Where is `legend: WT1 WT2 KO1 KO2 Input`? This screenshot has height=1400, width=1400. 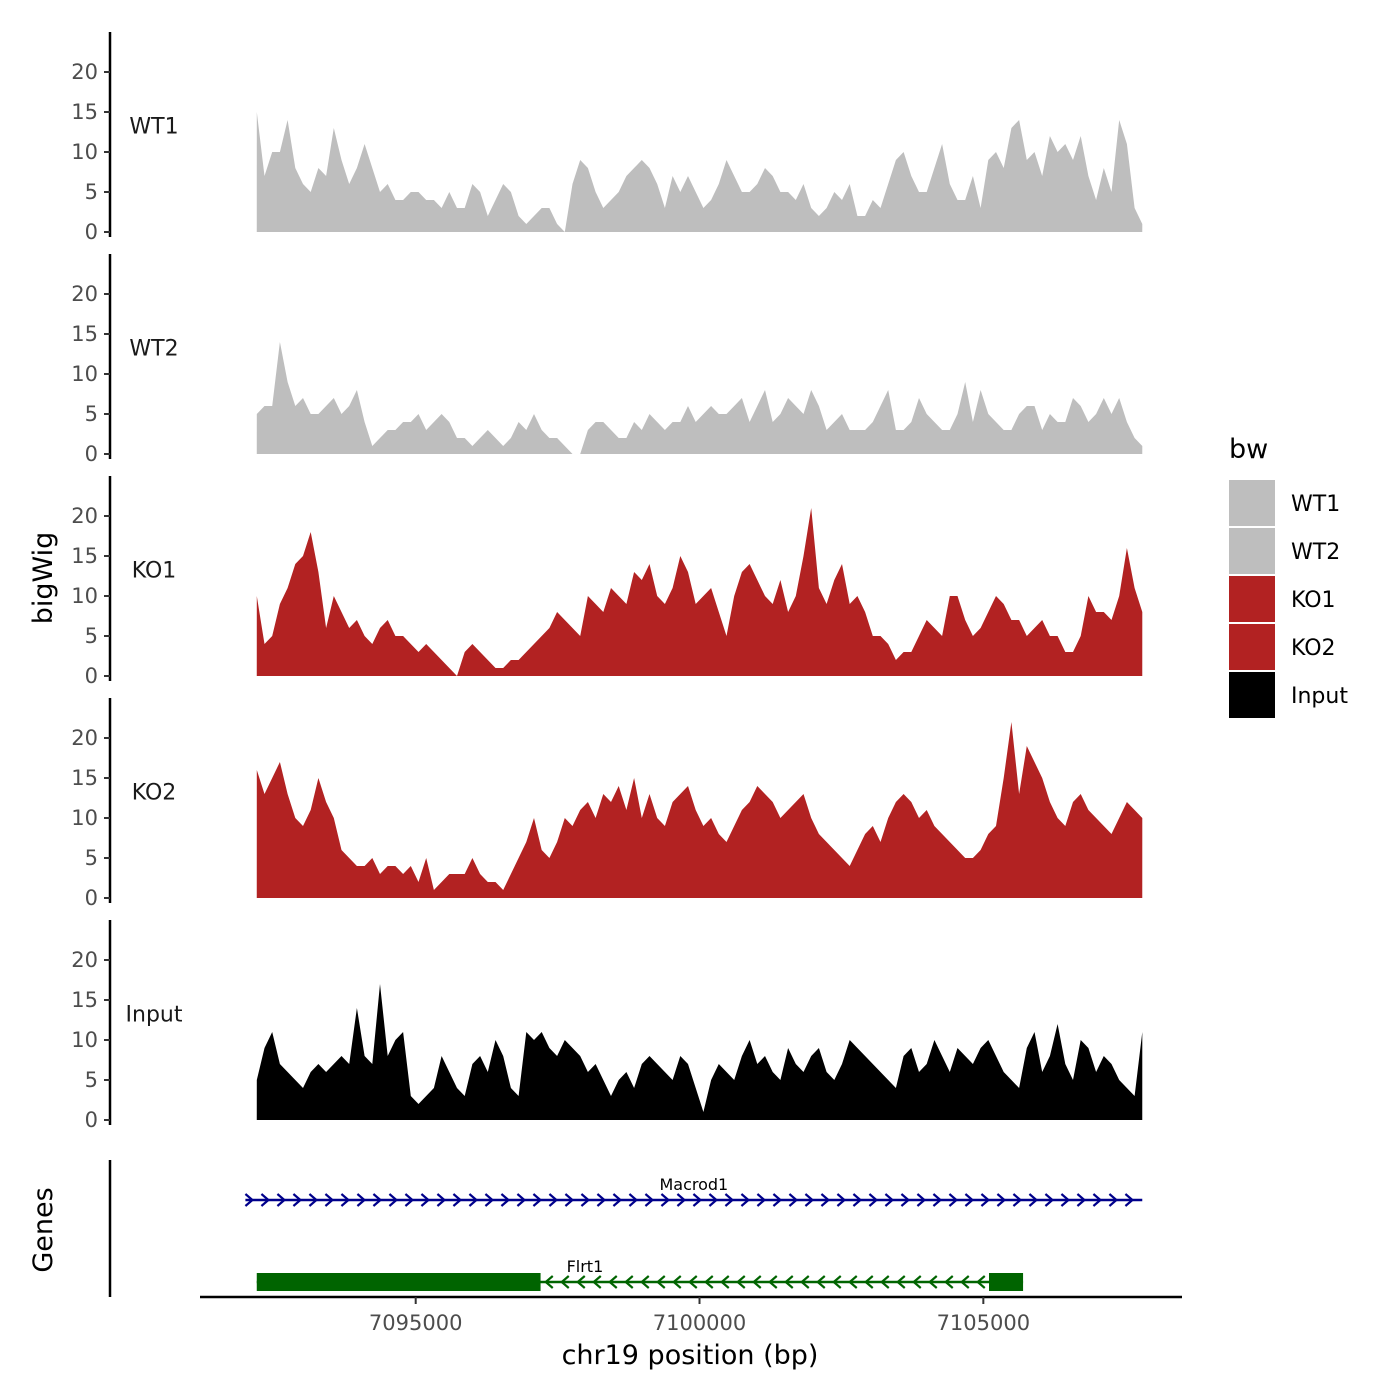 legend: WT1 WT2 KO1 KO2 Input is located at coordinates (1288, 599).